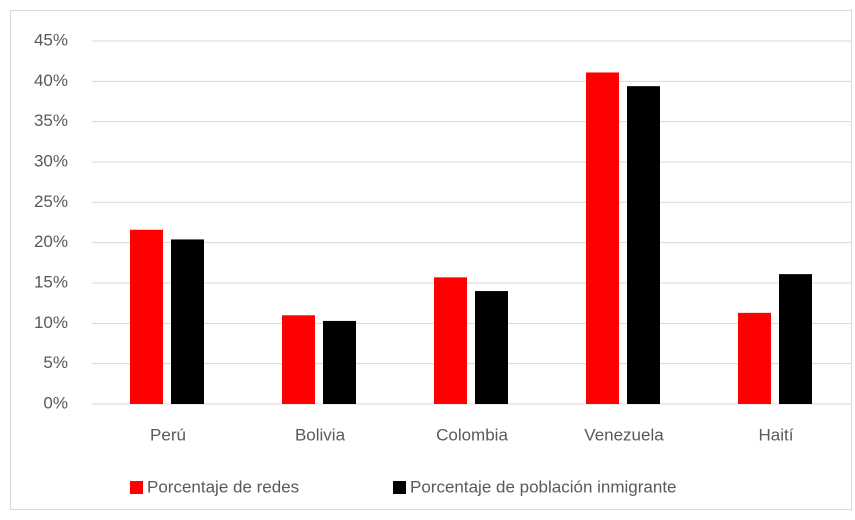 Image resolution: width=855 pixels, height=520 pixels. Describe the element at coordinates (223, 486) in the screenshot. I see `legend-label: Porcentaje de redes` at that location.